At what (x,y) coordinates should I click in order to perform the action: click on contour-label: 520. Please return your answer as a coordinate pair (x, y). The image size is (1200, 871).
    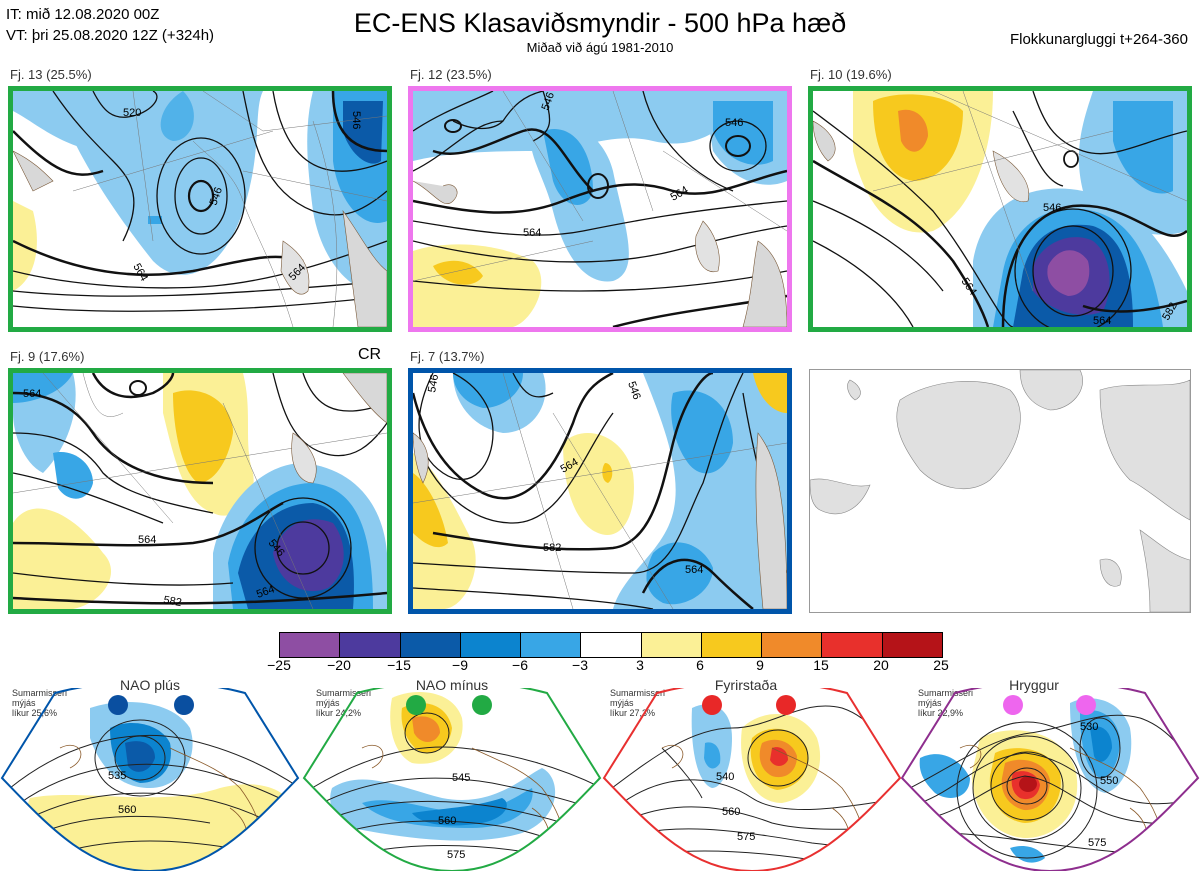
    Looking at the image, I should click on (132, 113).